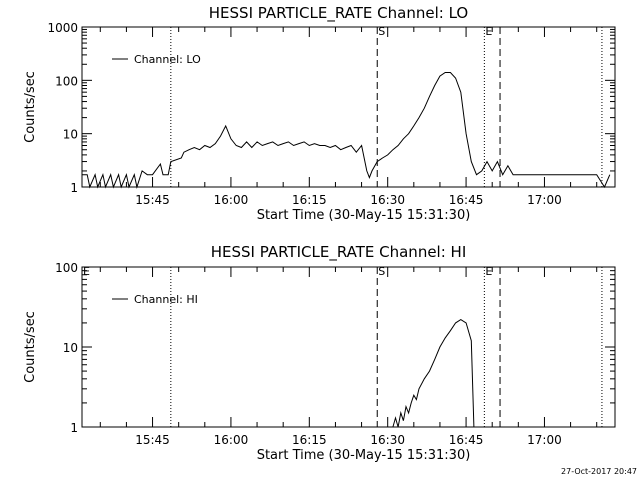 This screenshot has height=480, width=640. What do you see at coordinates (599, 471) in the screenshot?
I see `footer-timestamp: 27-Oct-2017 20:47` at bounding box center [599, 471].